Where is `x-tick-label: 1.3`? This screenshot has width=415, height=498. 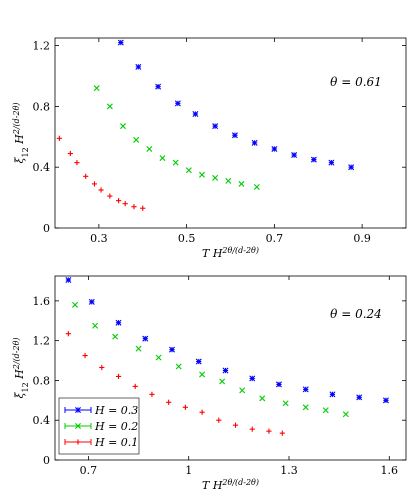
x-tick-label: 1.3 is located at coordinates (289, 470).